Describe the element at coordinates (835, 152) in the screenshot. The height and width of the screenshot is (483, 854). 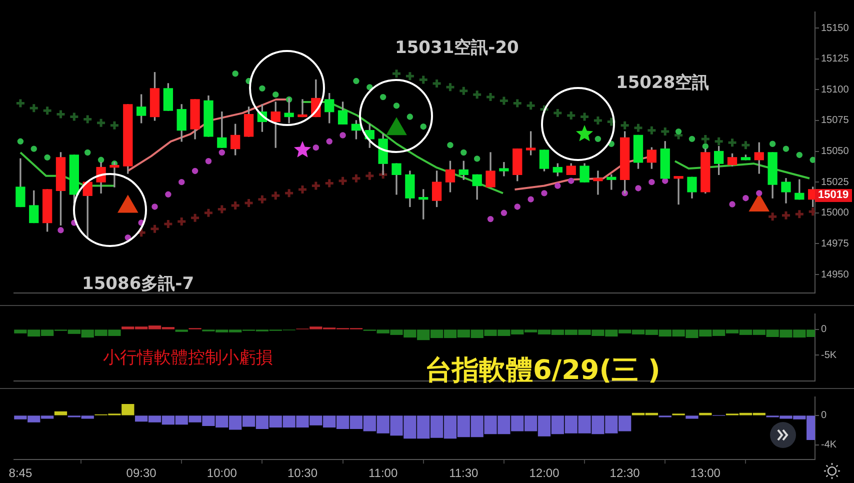
I see `y-tick-label: 15050` at that location.